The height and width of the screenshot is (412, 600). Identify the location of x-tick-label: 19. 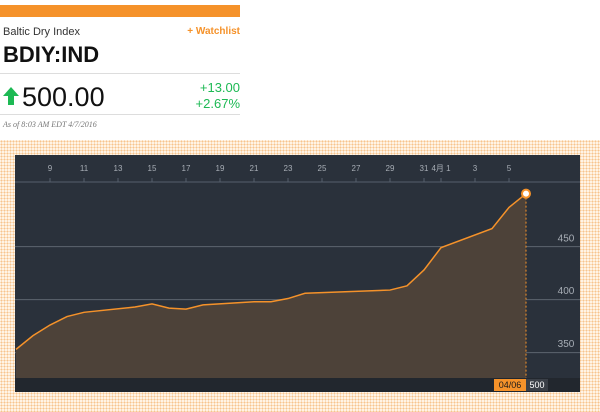
(220, 168).